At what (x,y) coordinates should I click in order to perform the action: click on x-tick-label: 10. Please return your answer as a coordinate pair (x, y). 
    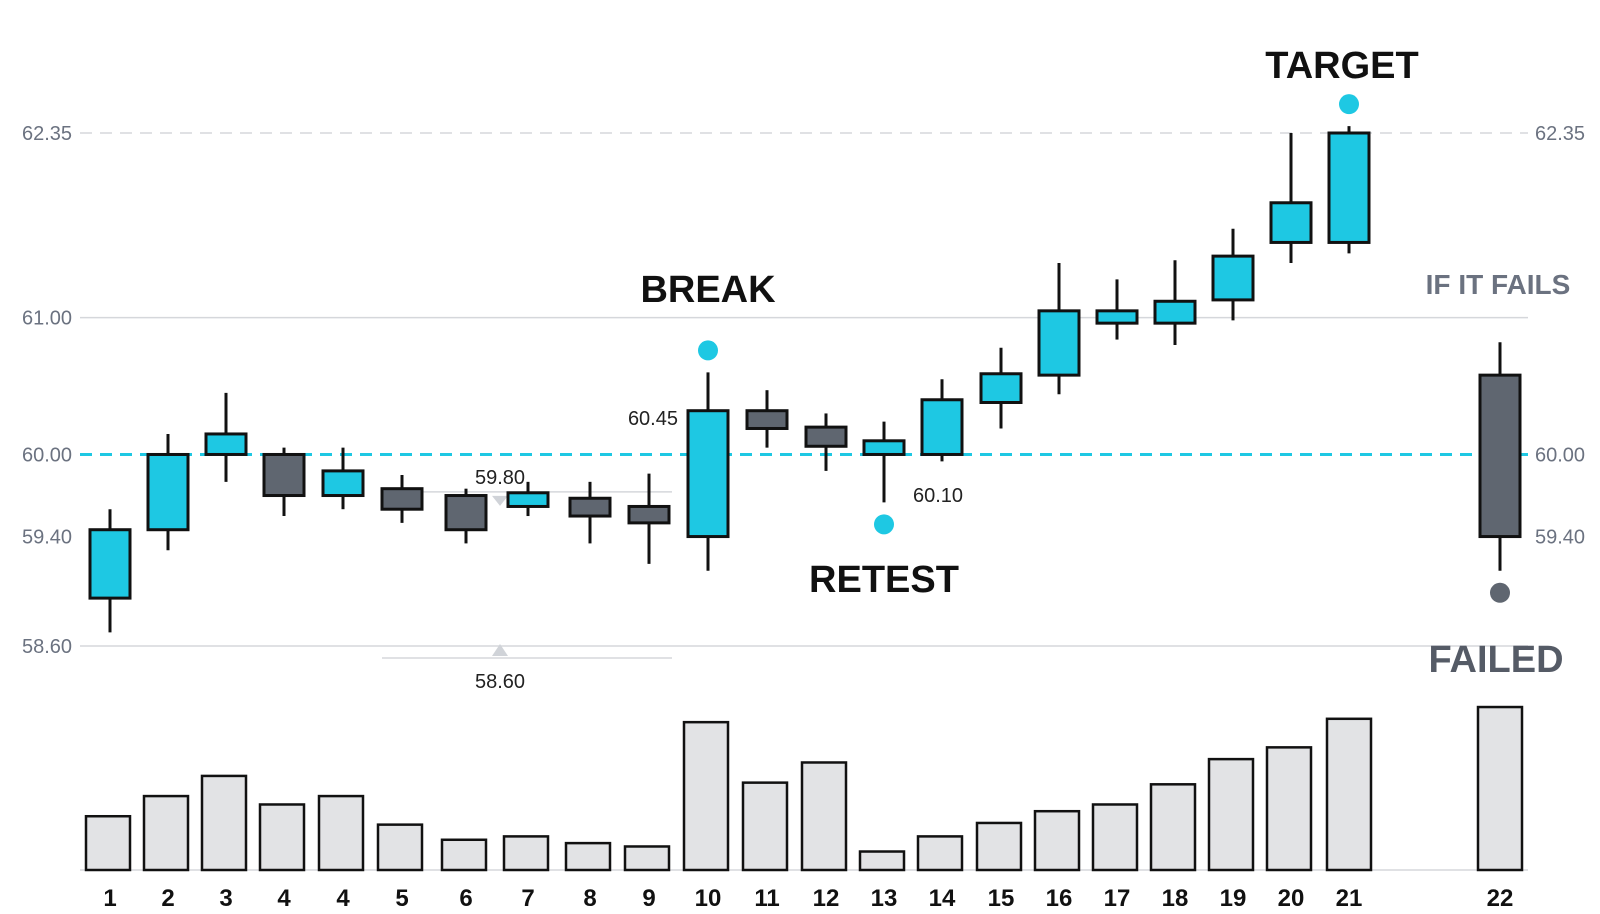
    Looking at the image, I should click on (708, 898).